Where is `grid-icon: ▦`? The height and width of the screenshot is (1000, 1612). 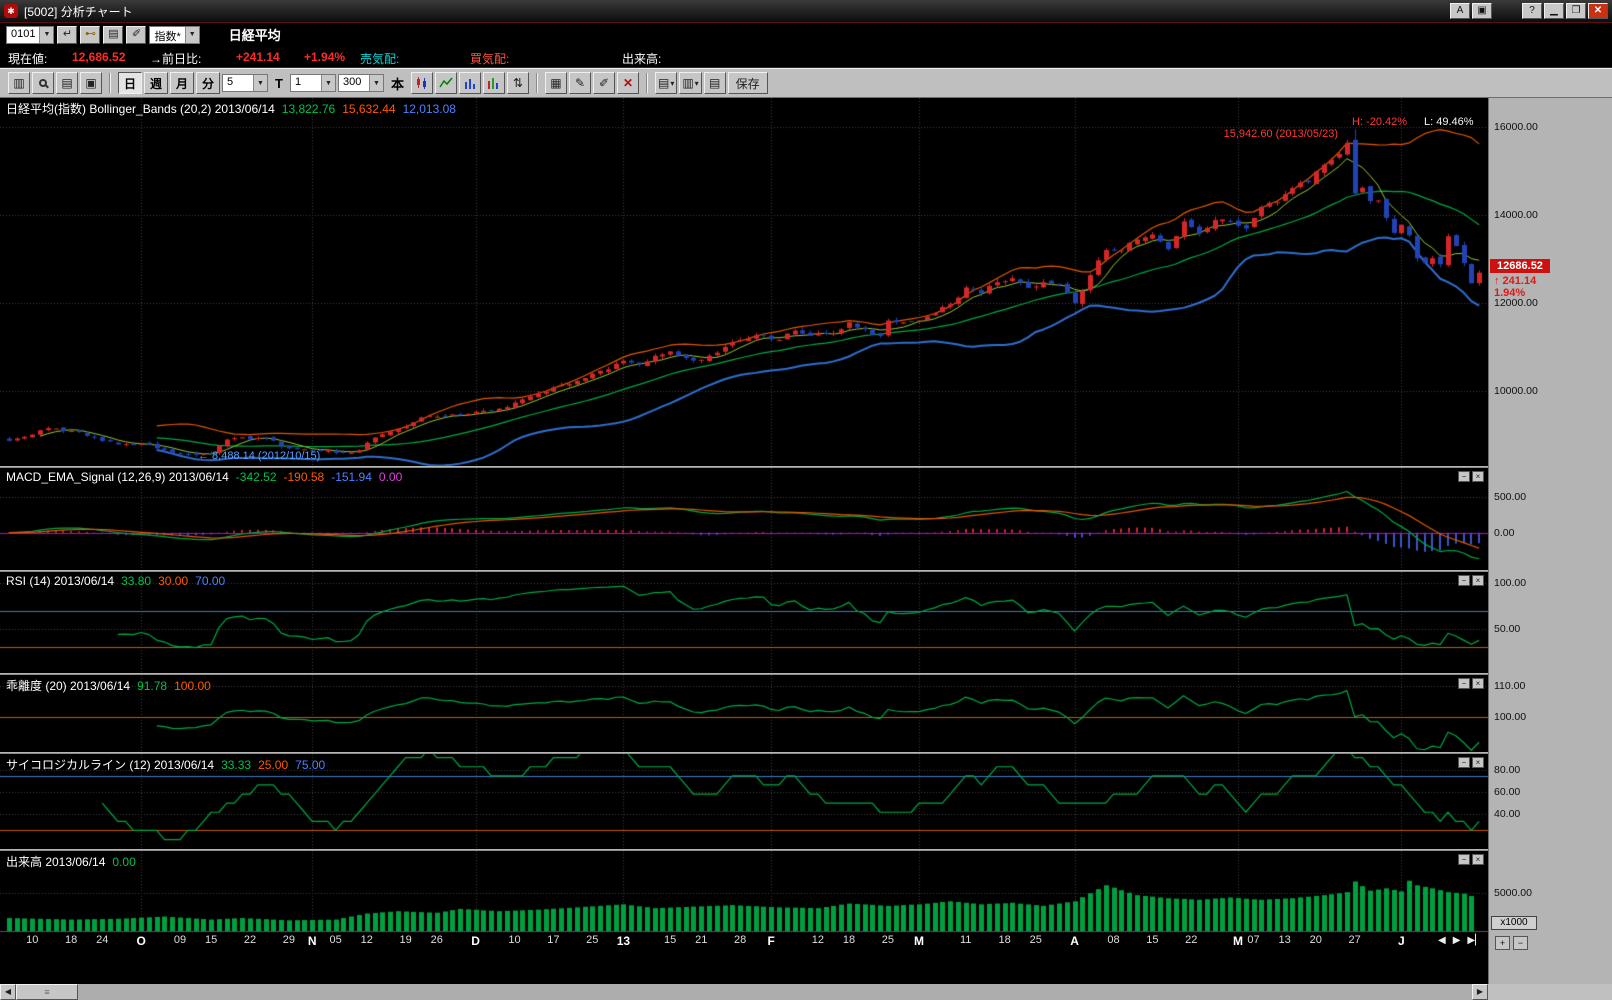
grid-icon: ▦ is located at coordinates (555, 83).